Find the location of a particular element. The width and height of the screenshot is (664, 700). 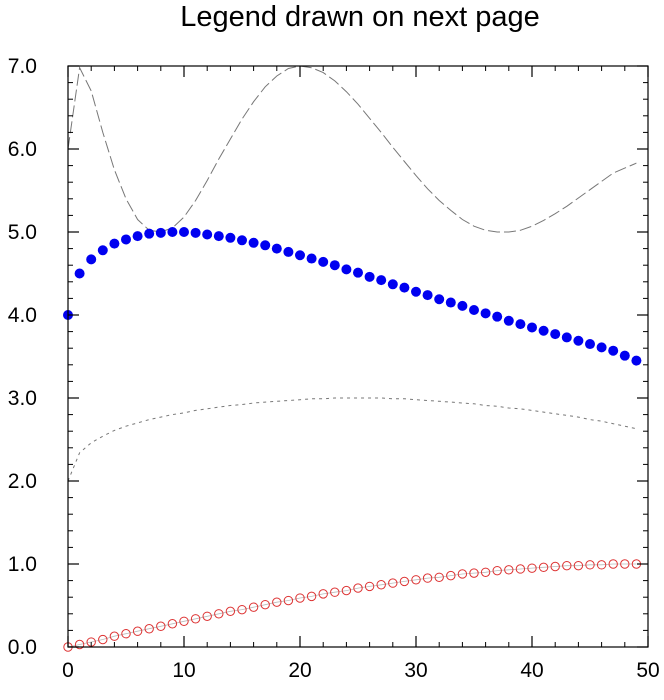

y-tick-label: 1.0 is located at coordinates (22, 564).